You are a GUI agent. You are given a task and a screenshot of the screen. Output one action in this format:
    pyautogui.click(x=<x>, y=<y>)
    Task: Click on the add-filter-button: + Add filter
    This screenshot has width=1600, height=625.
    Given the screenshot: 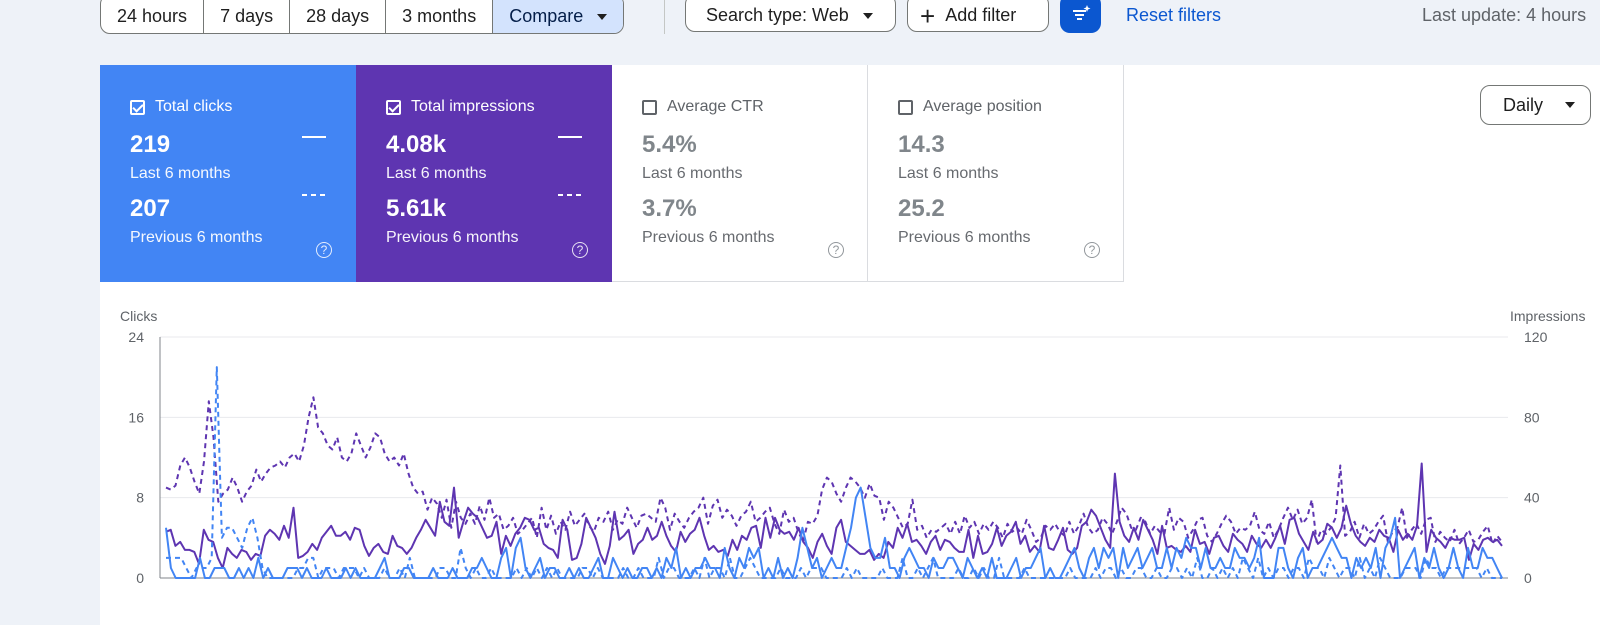 What is the action you would take?
    pyautogui.click(x=978, y=16)
    